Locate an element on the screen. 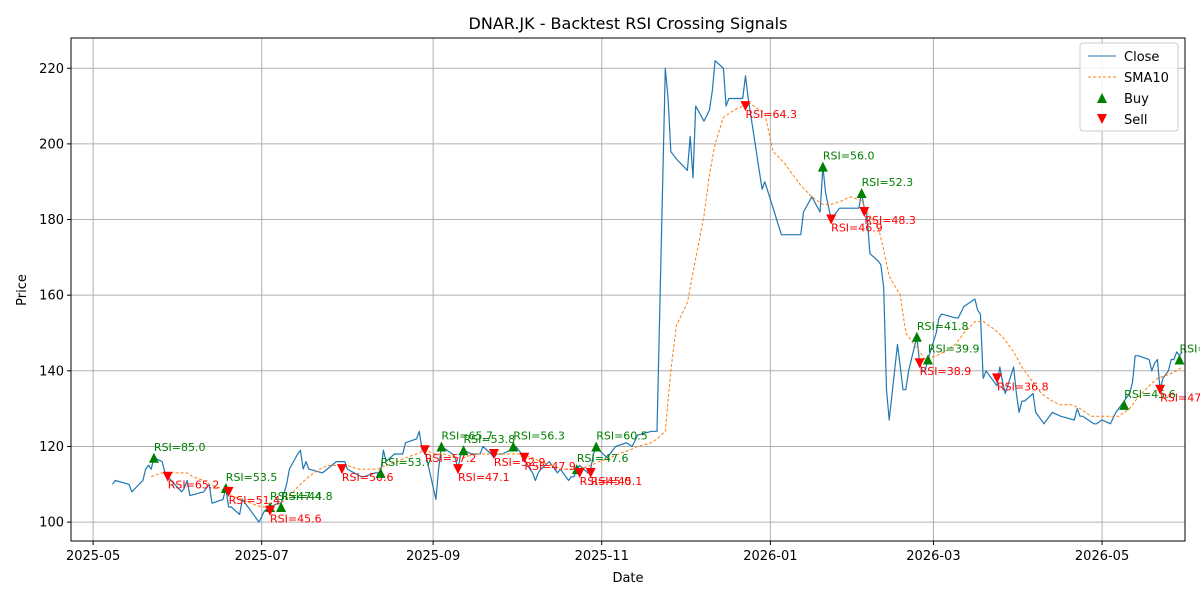 The height and width of the screenshot is (600, 1200). legend-box is located at coordinates (1129, 87).